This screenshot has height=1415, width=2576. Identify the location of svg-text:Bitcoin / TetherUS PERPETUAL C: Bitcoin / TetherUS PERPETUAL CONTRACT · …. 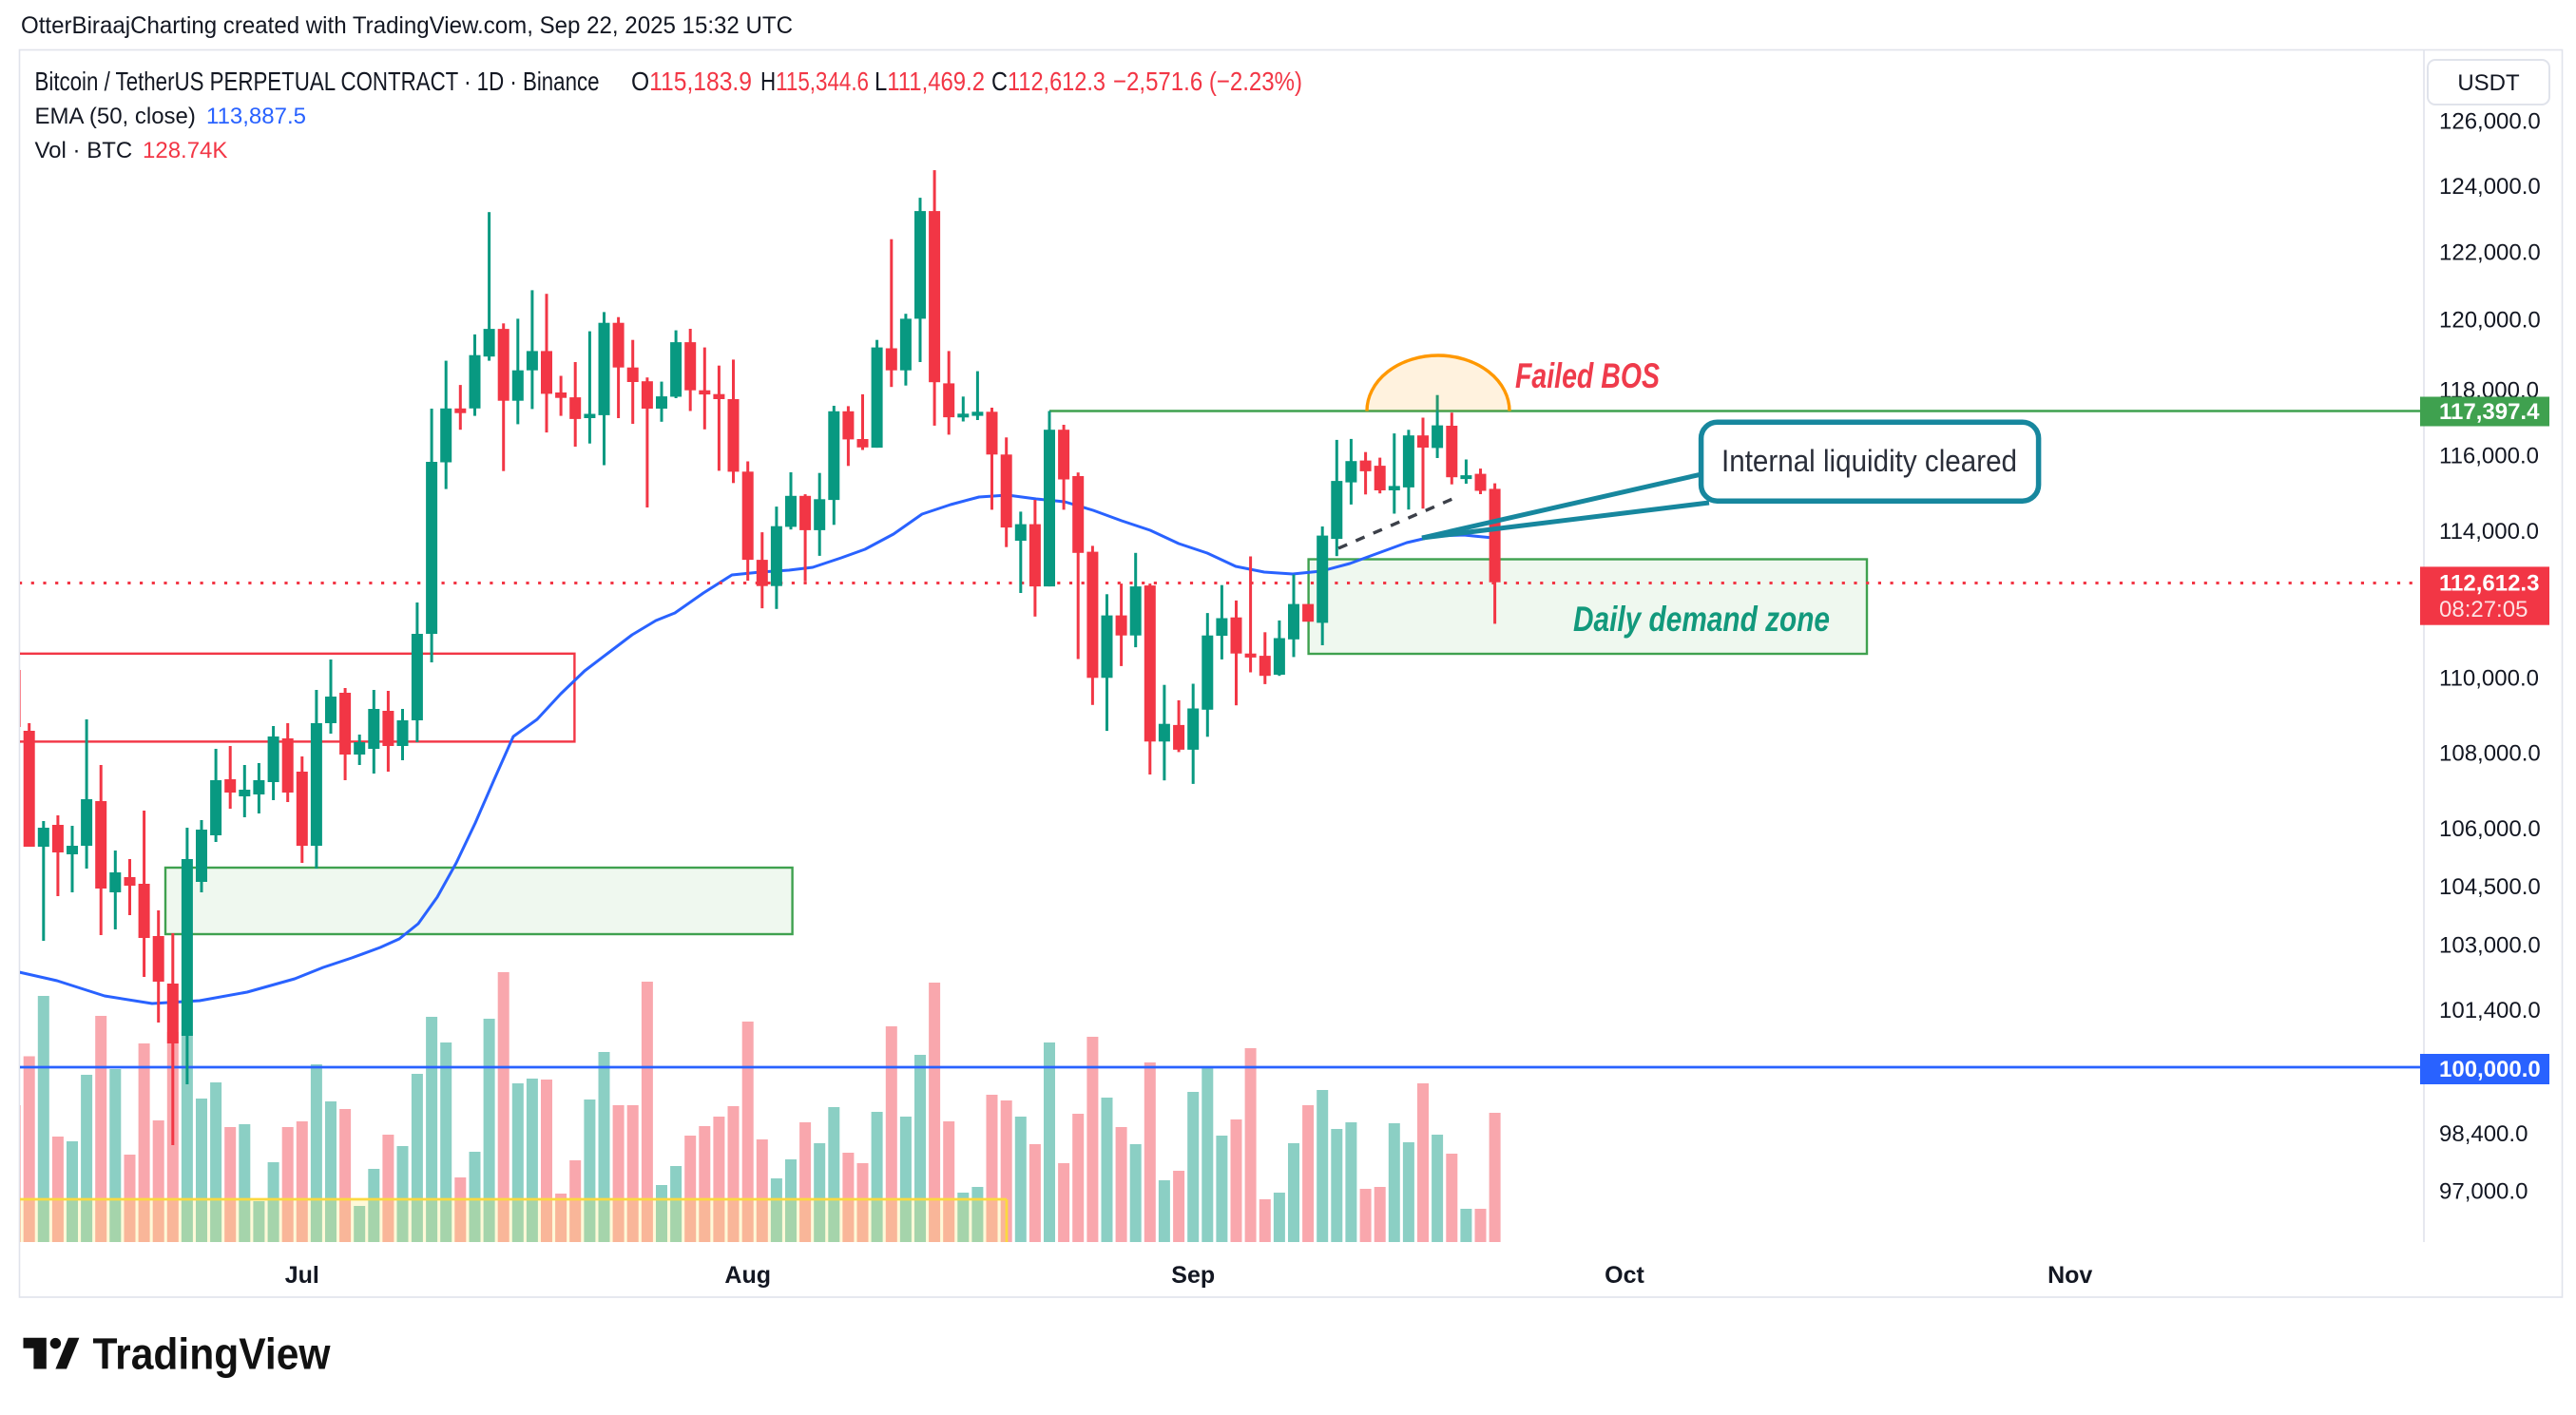
(317, 81).